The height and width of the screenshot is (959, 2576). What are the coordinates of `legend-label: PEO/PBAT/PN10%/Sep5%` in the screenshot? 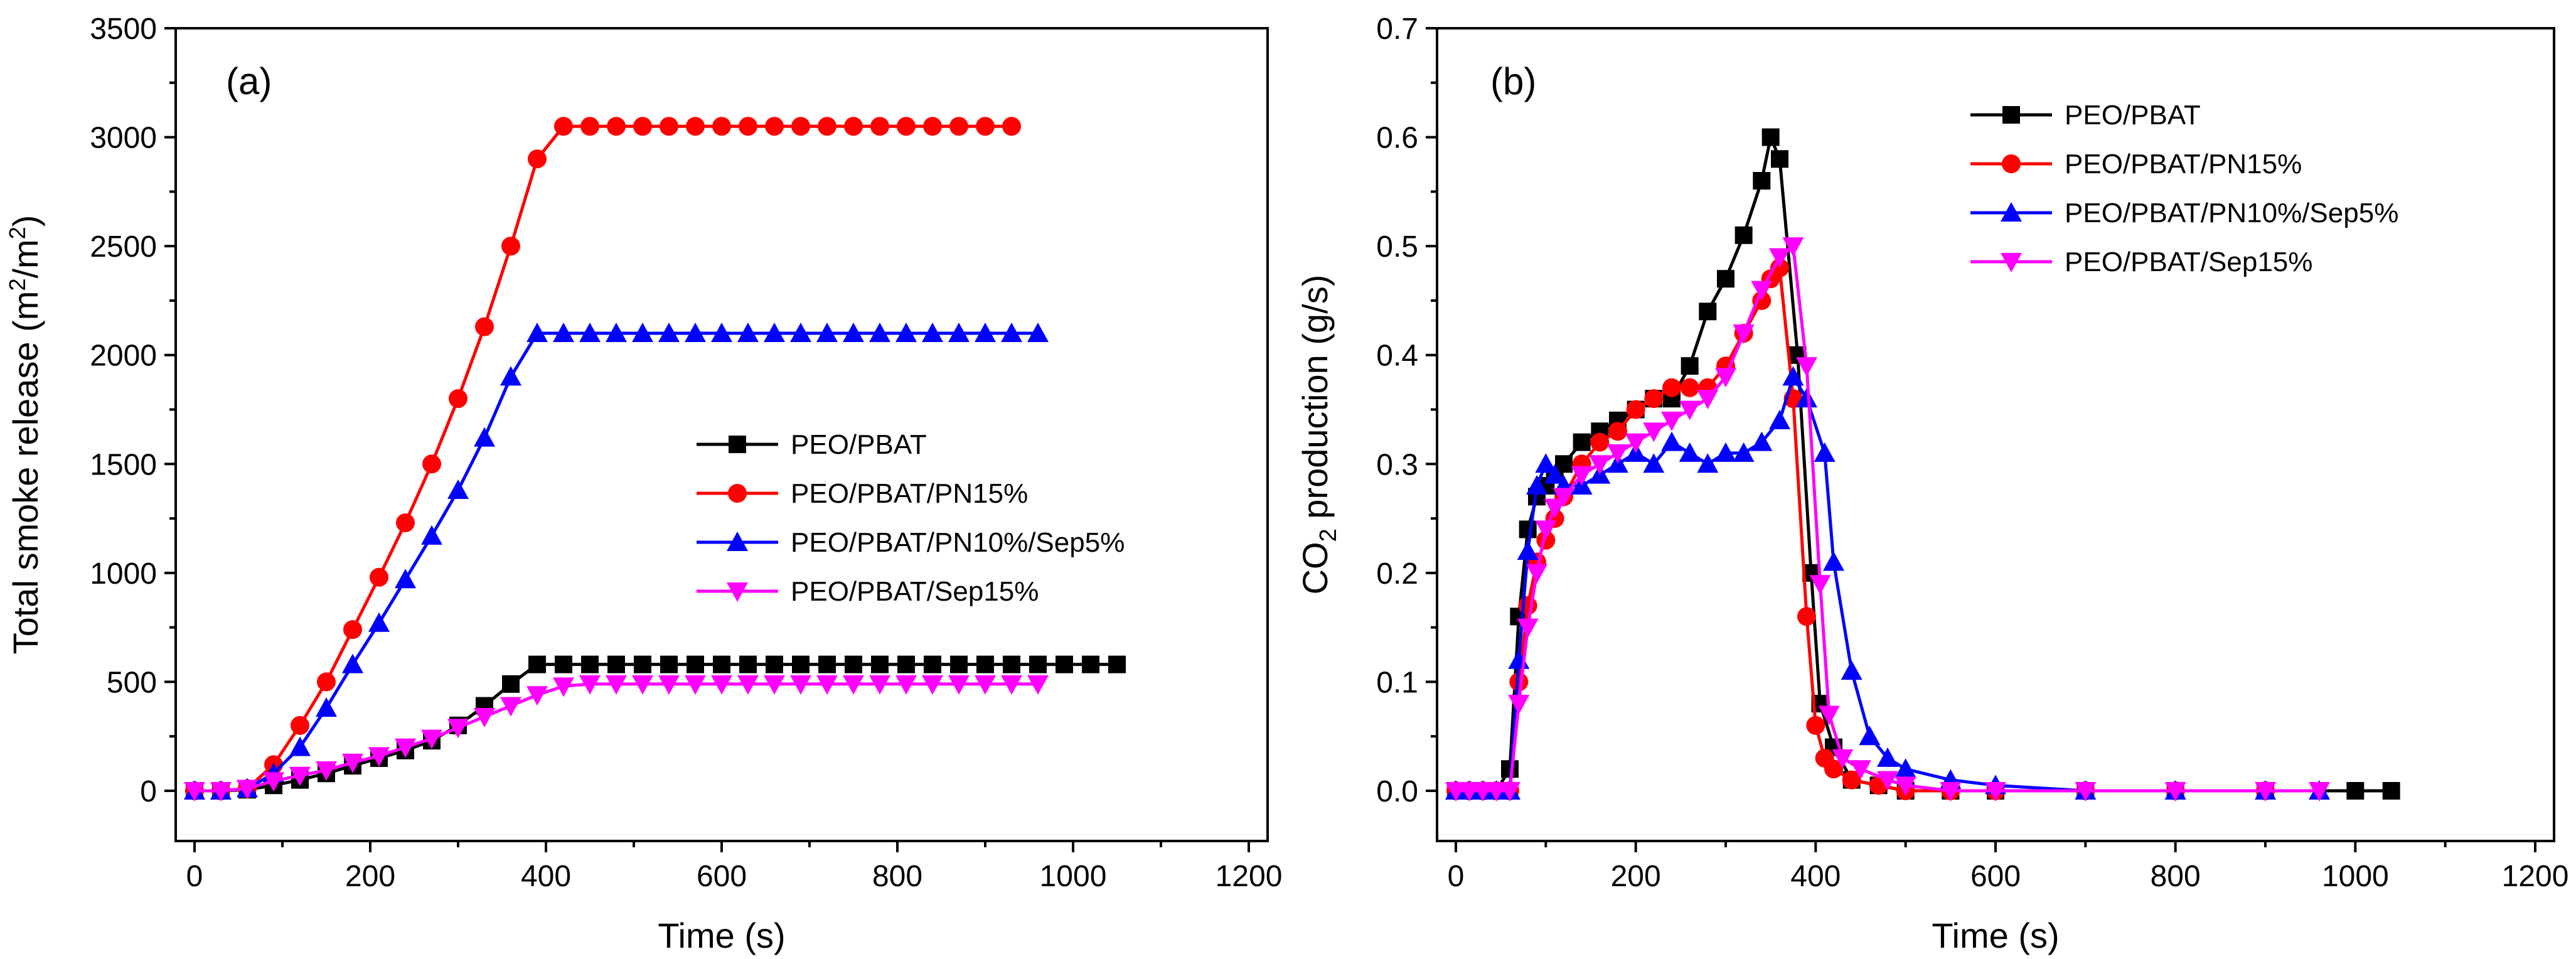 It's located at (2231, 213).